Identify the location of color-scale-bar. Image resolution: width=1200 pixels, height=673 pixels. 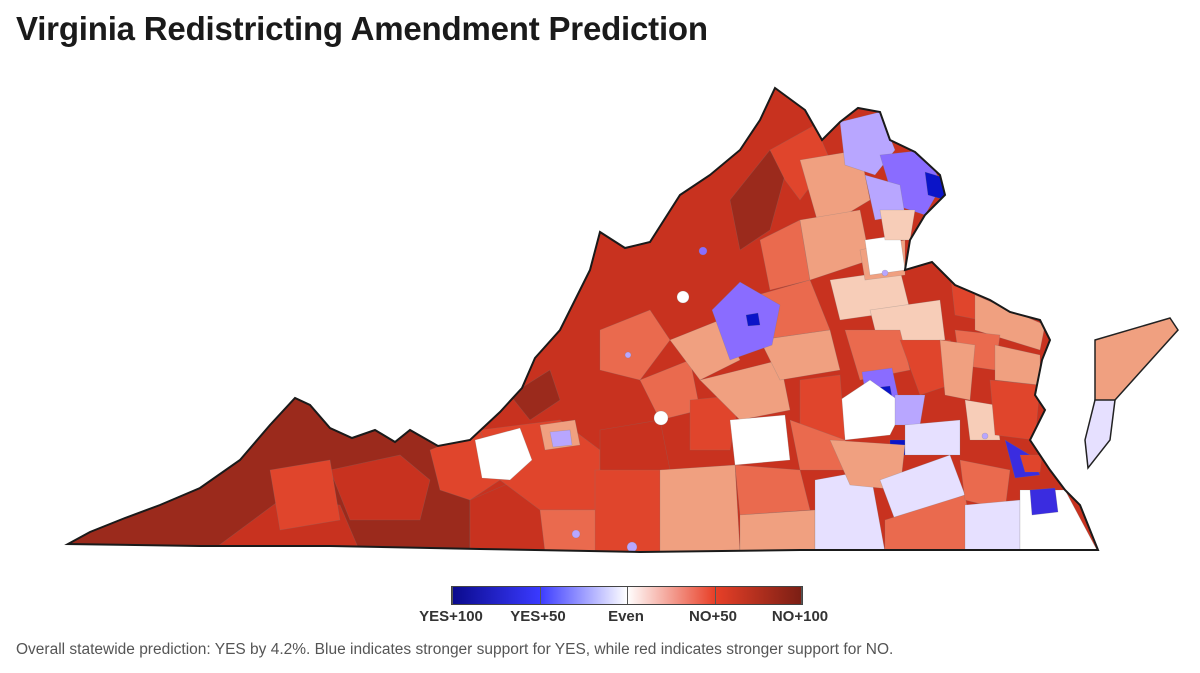
(627, 595).